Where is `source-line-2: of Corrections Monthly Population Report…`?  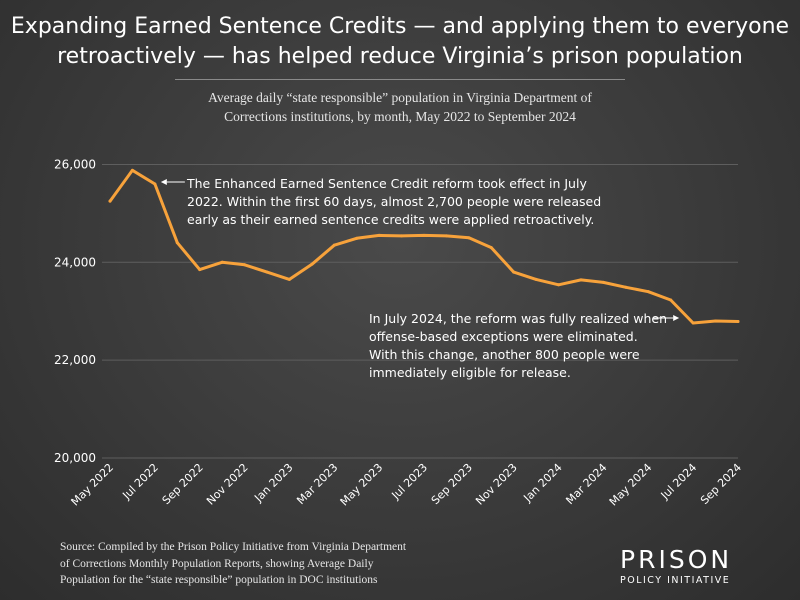
source-line-2: of Corrections Monthly Population Report… is located at coordinates (217, 563).